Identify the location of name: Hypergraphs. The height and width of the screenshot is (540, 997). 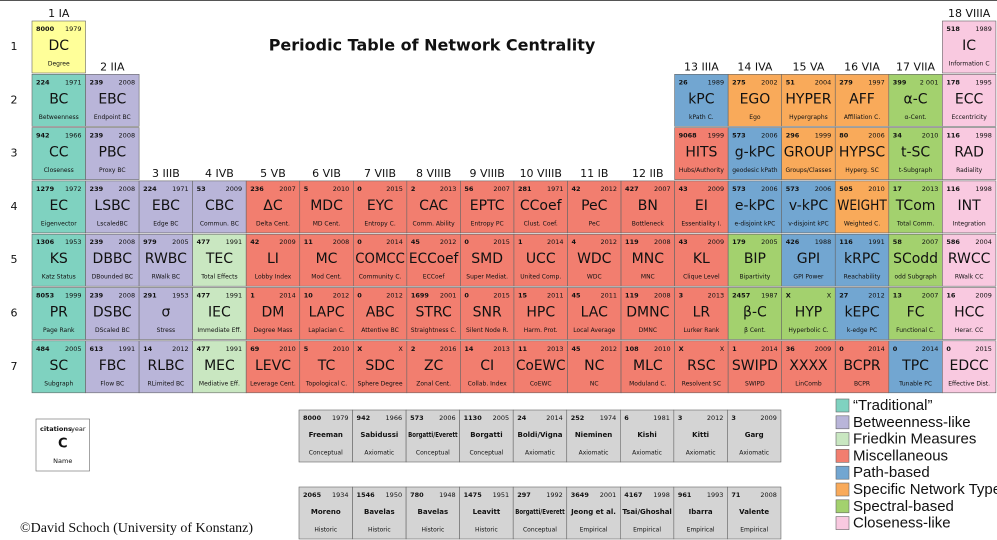
(808, 117).